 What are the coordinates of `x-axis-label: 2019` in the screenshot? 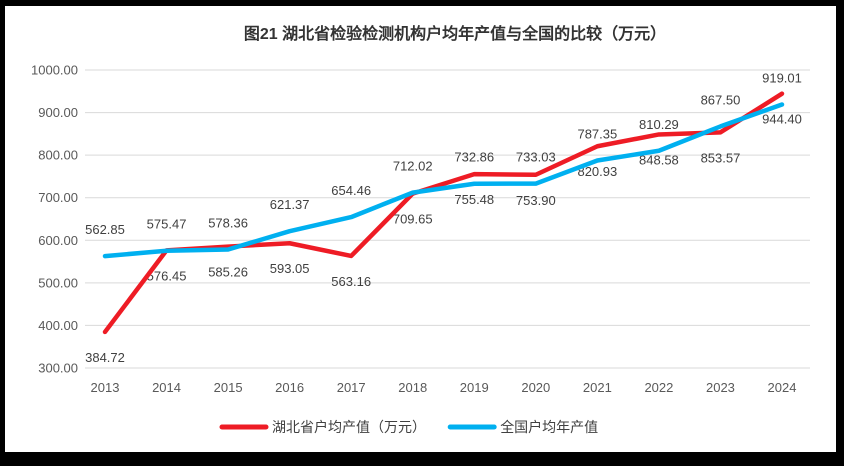 It's located at (474, 387).